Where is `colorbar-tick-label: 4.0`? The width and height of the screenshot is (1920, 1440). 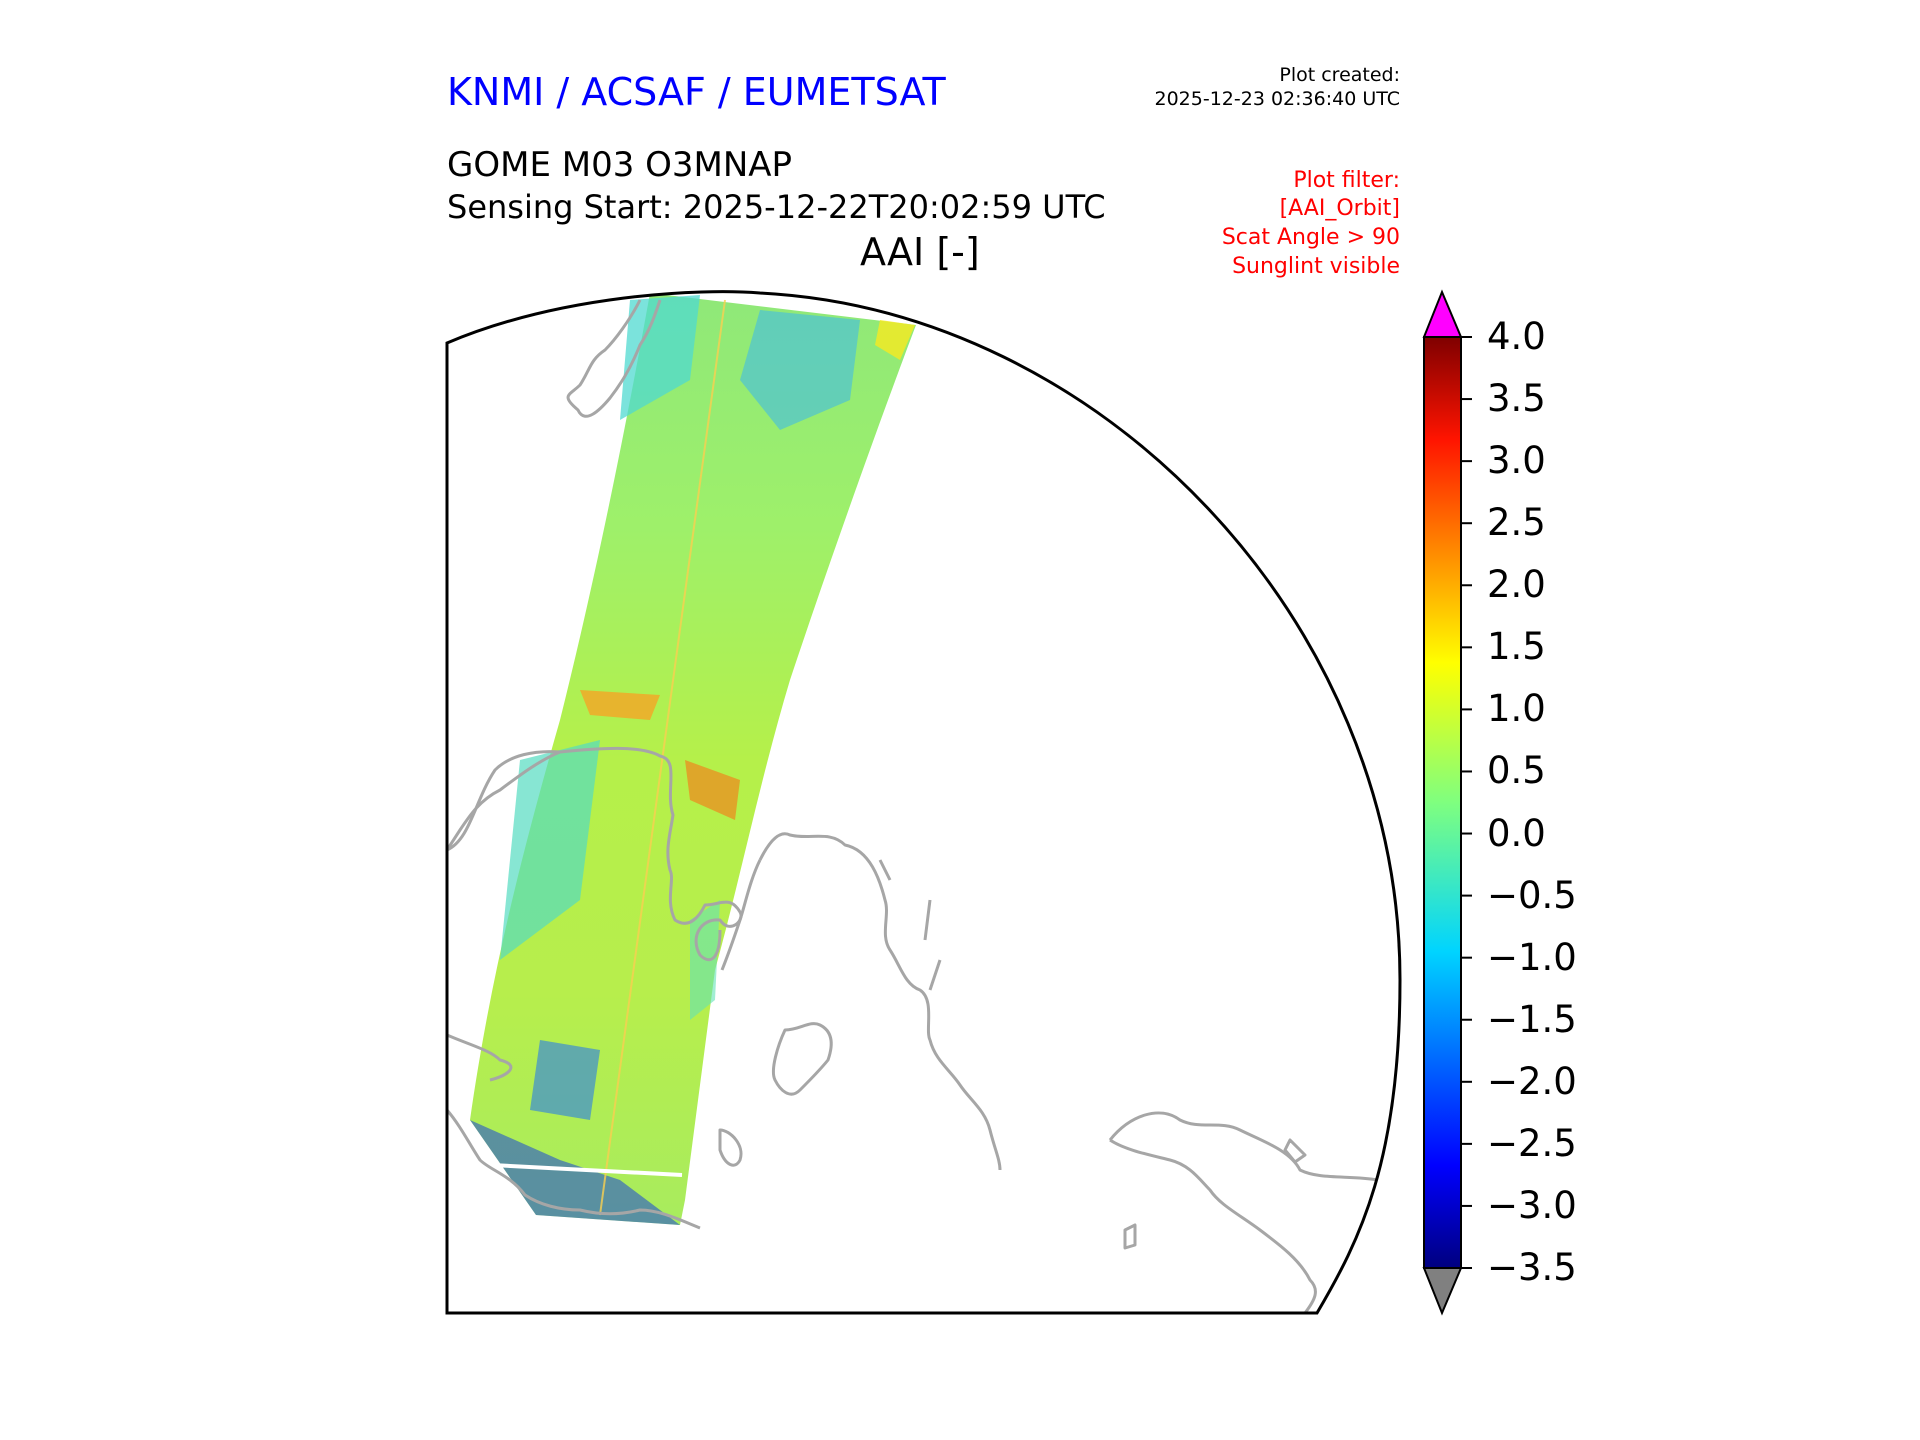
colorbar-tick-label: 4.0 is located at coordinates (1516, 336).